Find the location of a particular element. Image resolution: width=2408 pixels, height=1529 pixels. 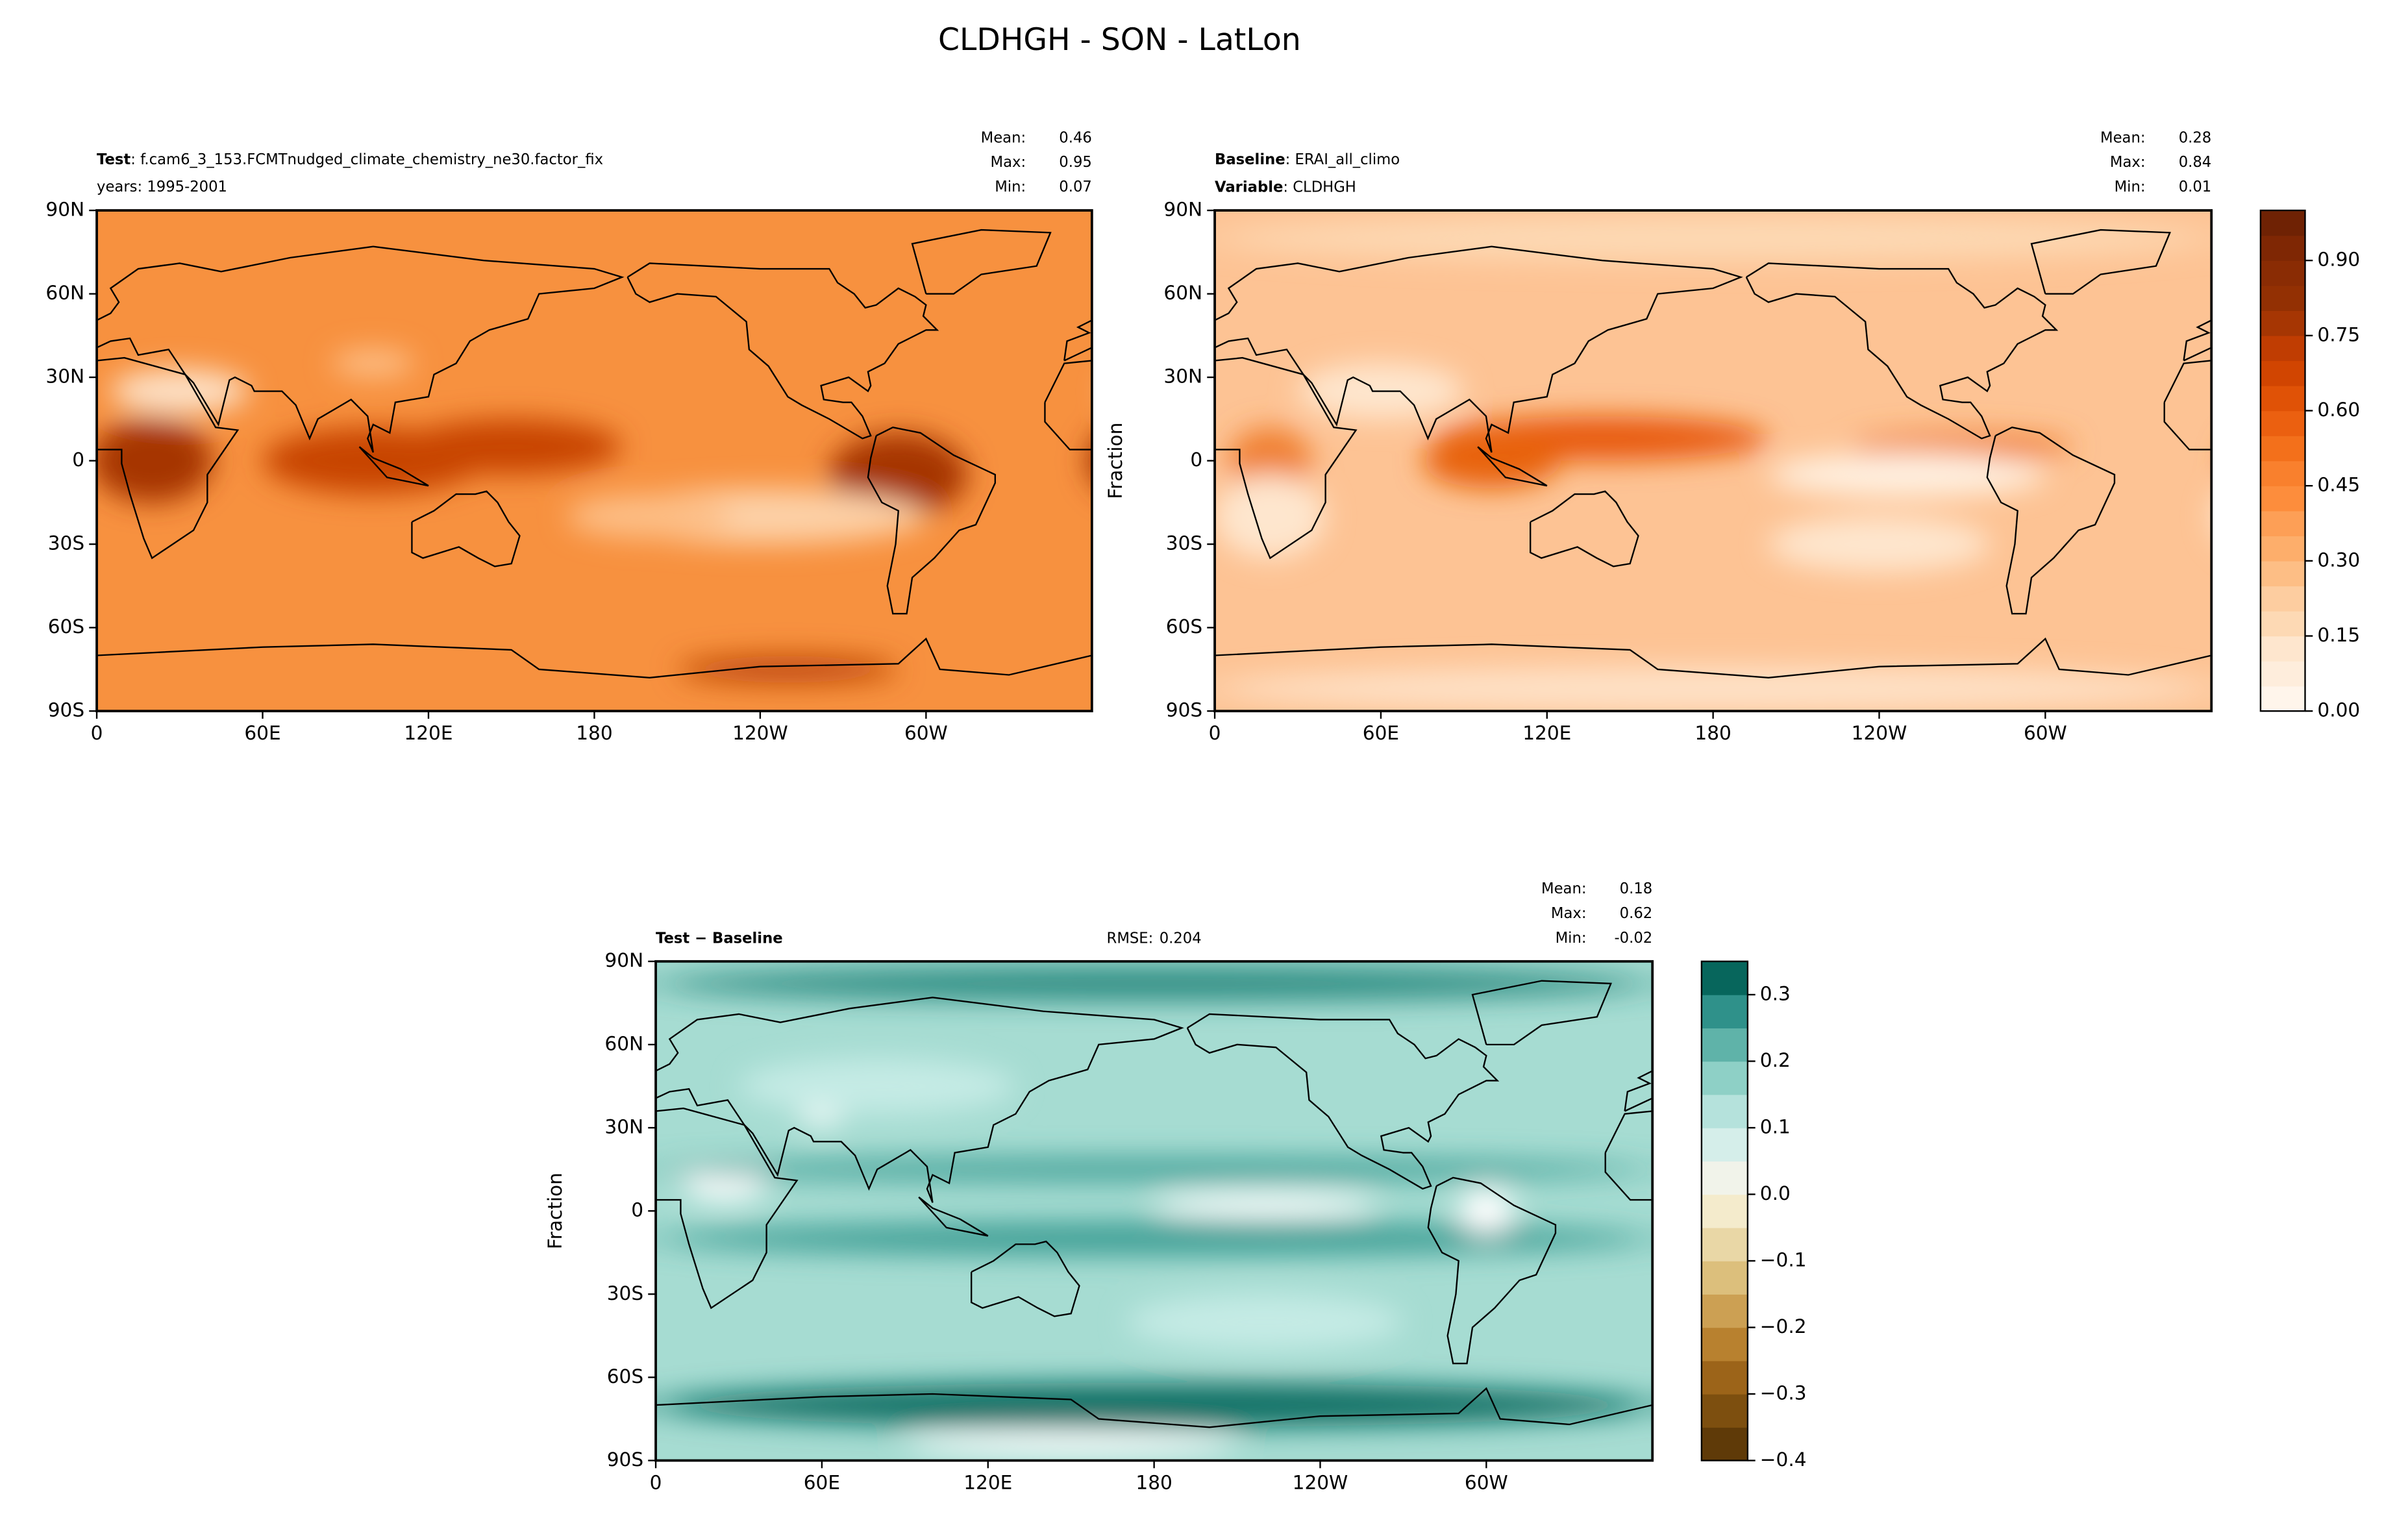

label-name: Test − Baseline is located at coordinates (719, 938).